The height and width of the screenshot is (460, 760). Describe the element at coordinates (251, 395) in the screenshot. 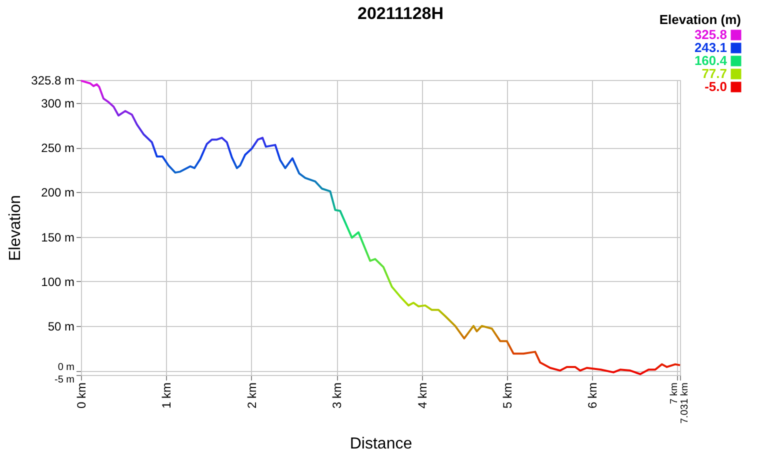

I see `x-tick-label: 2 km` at that location.